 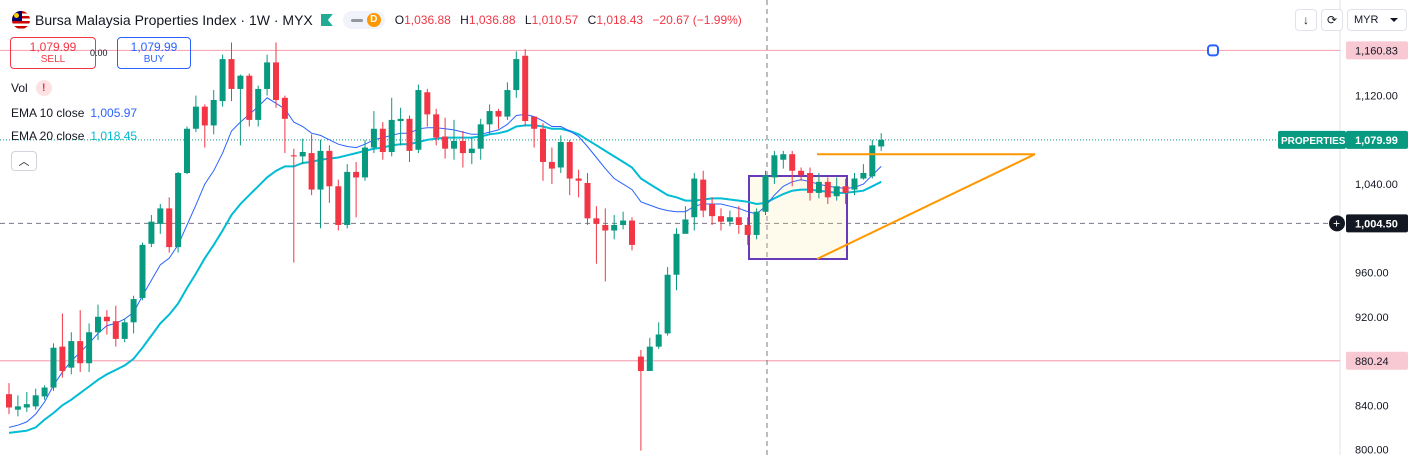 I want to click on last-price-label: 1,079.99, so click(x=1376, y=141).